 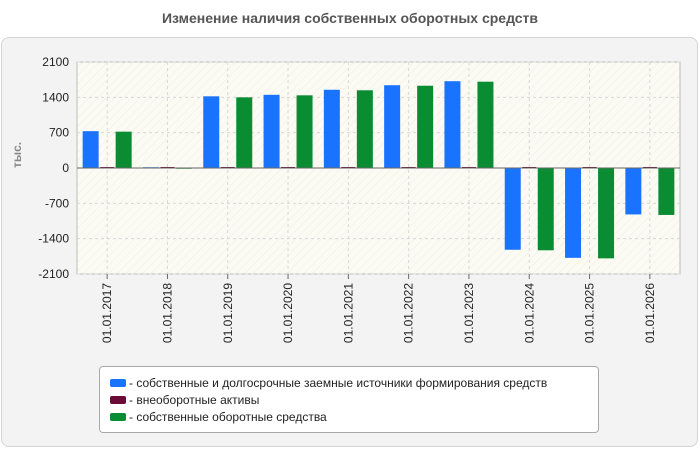 I want to click on y-tick-label: 2100, so click(x=55, y=62).